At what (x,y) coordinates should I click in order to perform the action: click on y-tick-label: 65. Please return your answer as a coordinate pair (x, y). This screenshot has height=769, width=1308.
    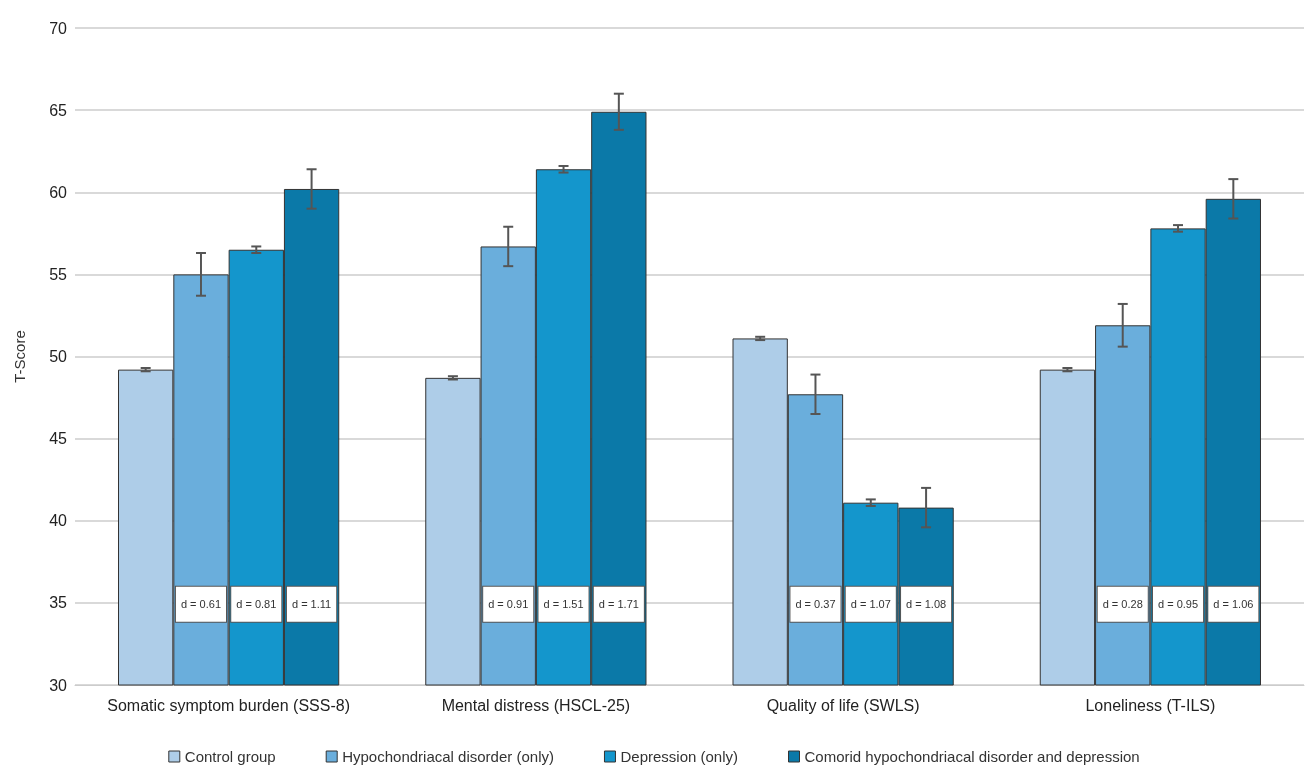
    Looking at the image, I should click on (58, 110).